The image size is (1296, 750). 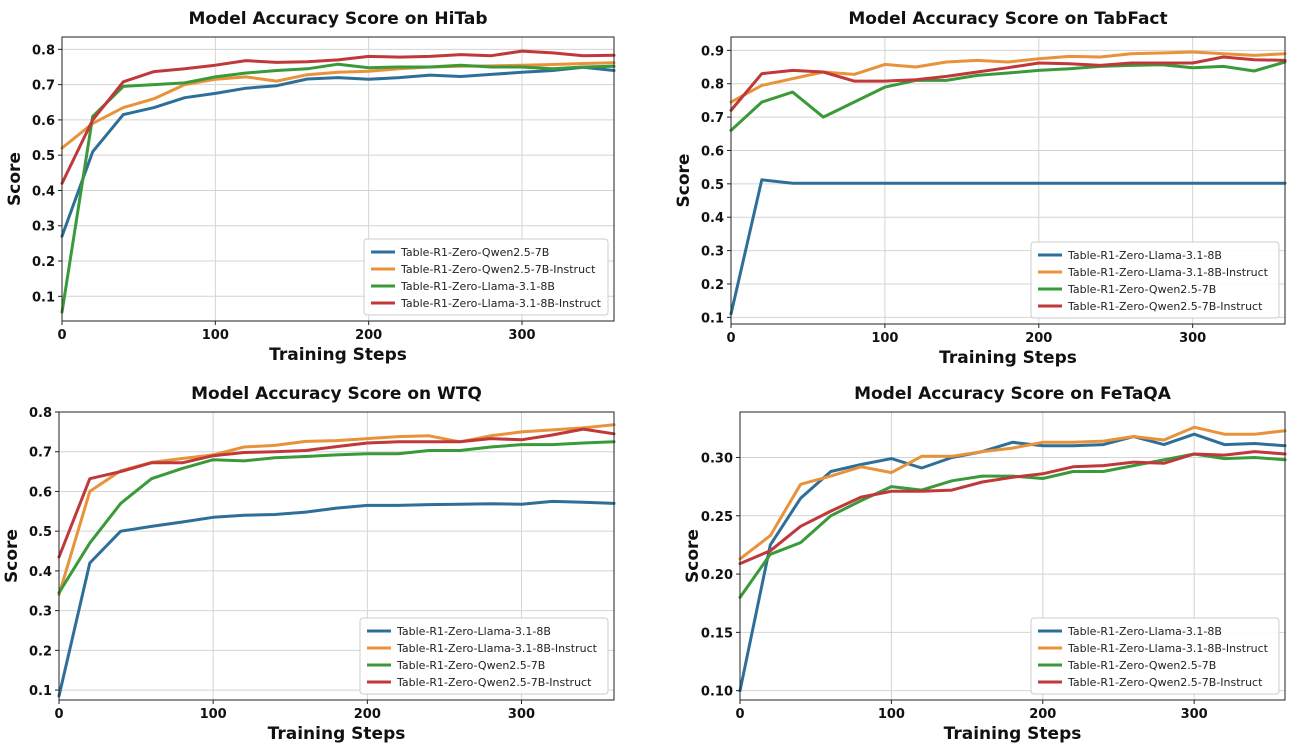 What do you see at coordinates (716, 185) in the screenshot?
I see `y-axis-ticks: 0.1 0.2 0.3 0.4 0.5 0.6 0.7 0.8 0.9` at bounding box center [716, 185].